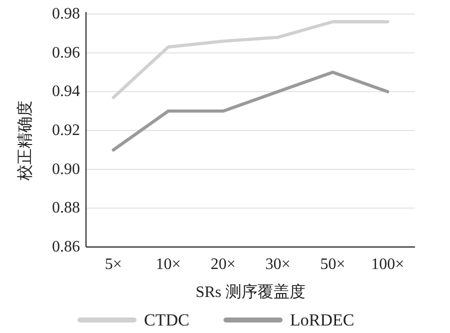 This screenshot has height=333, width=450. I want to click on x-tick-label: 5×, so click(113, 264).